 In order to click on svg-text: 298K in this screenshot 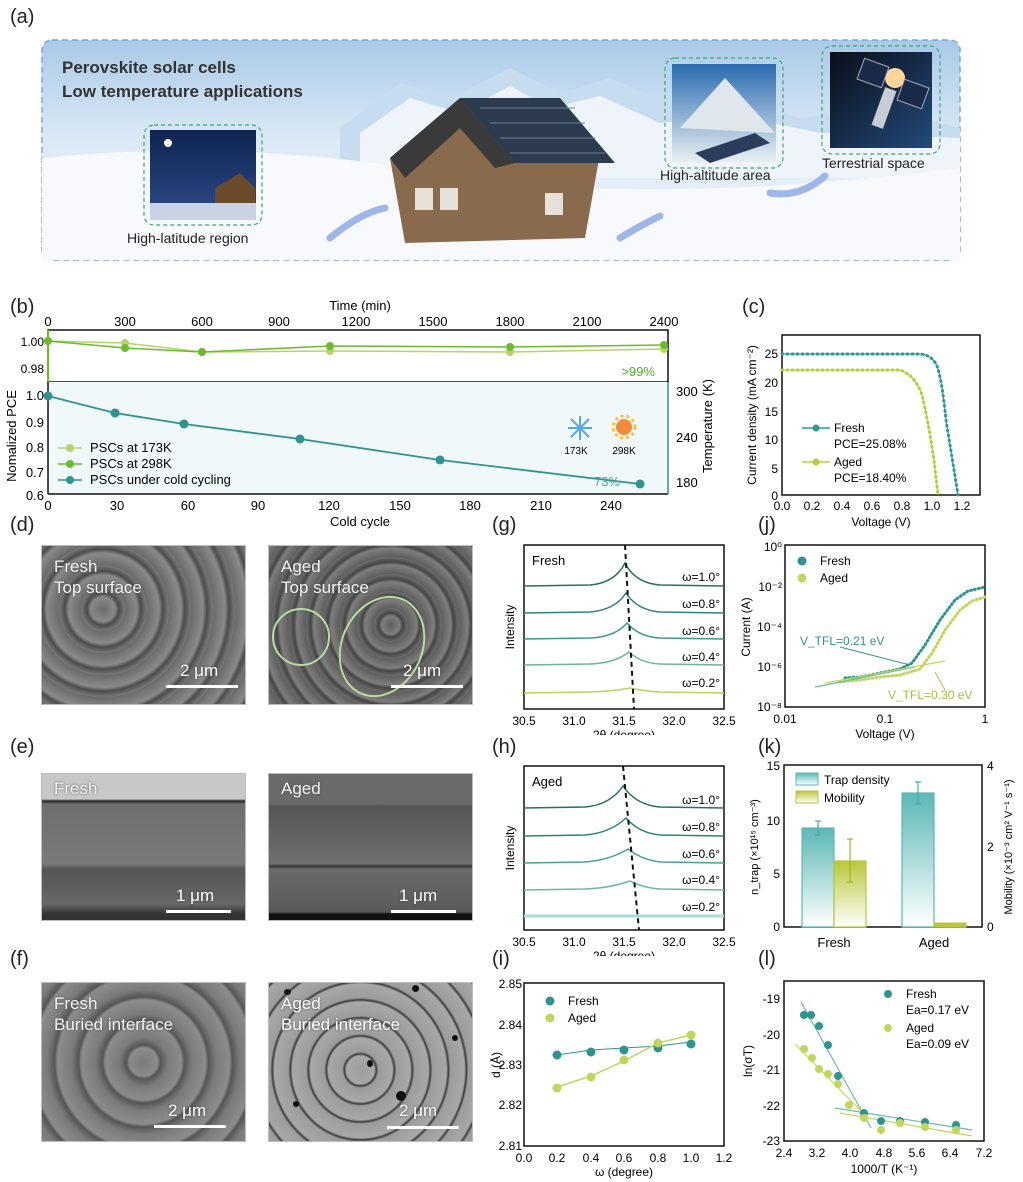, I will do `click(624, 451)`.